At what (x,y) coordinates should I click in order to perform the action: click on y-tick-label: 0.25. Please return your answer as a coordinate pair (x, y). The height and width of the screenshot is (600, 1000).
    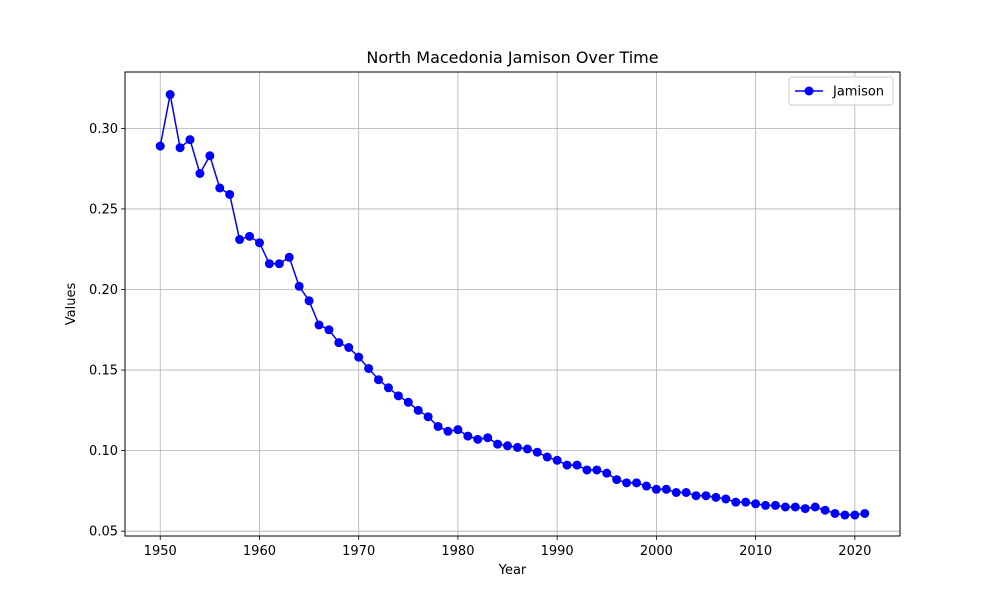
    Looking at the image, I should click on (103, 209).